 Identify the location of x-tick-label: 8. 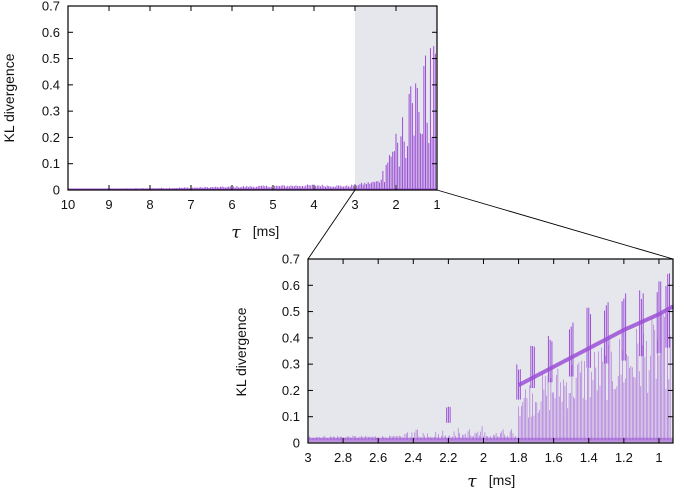
(149, 204).